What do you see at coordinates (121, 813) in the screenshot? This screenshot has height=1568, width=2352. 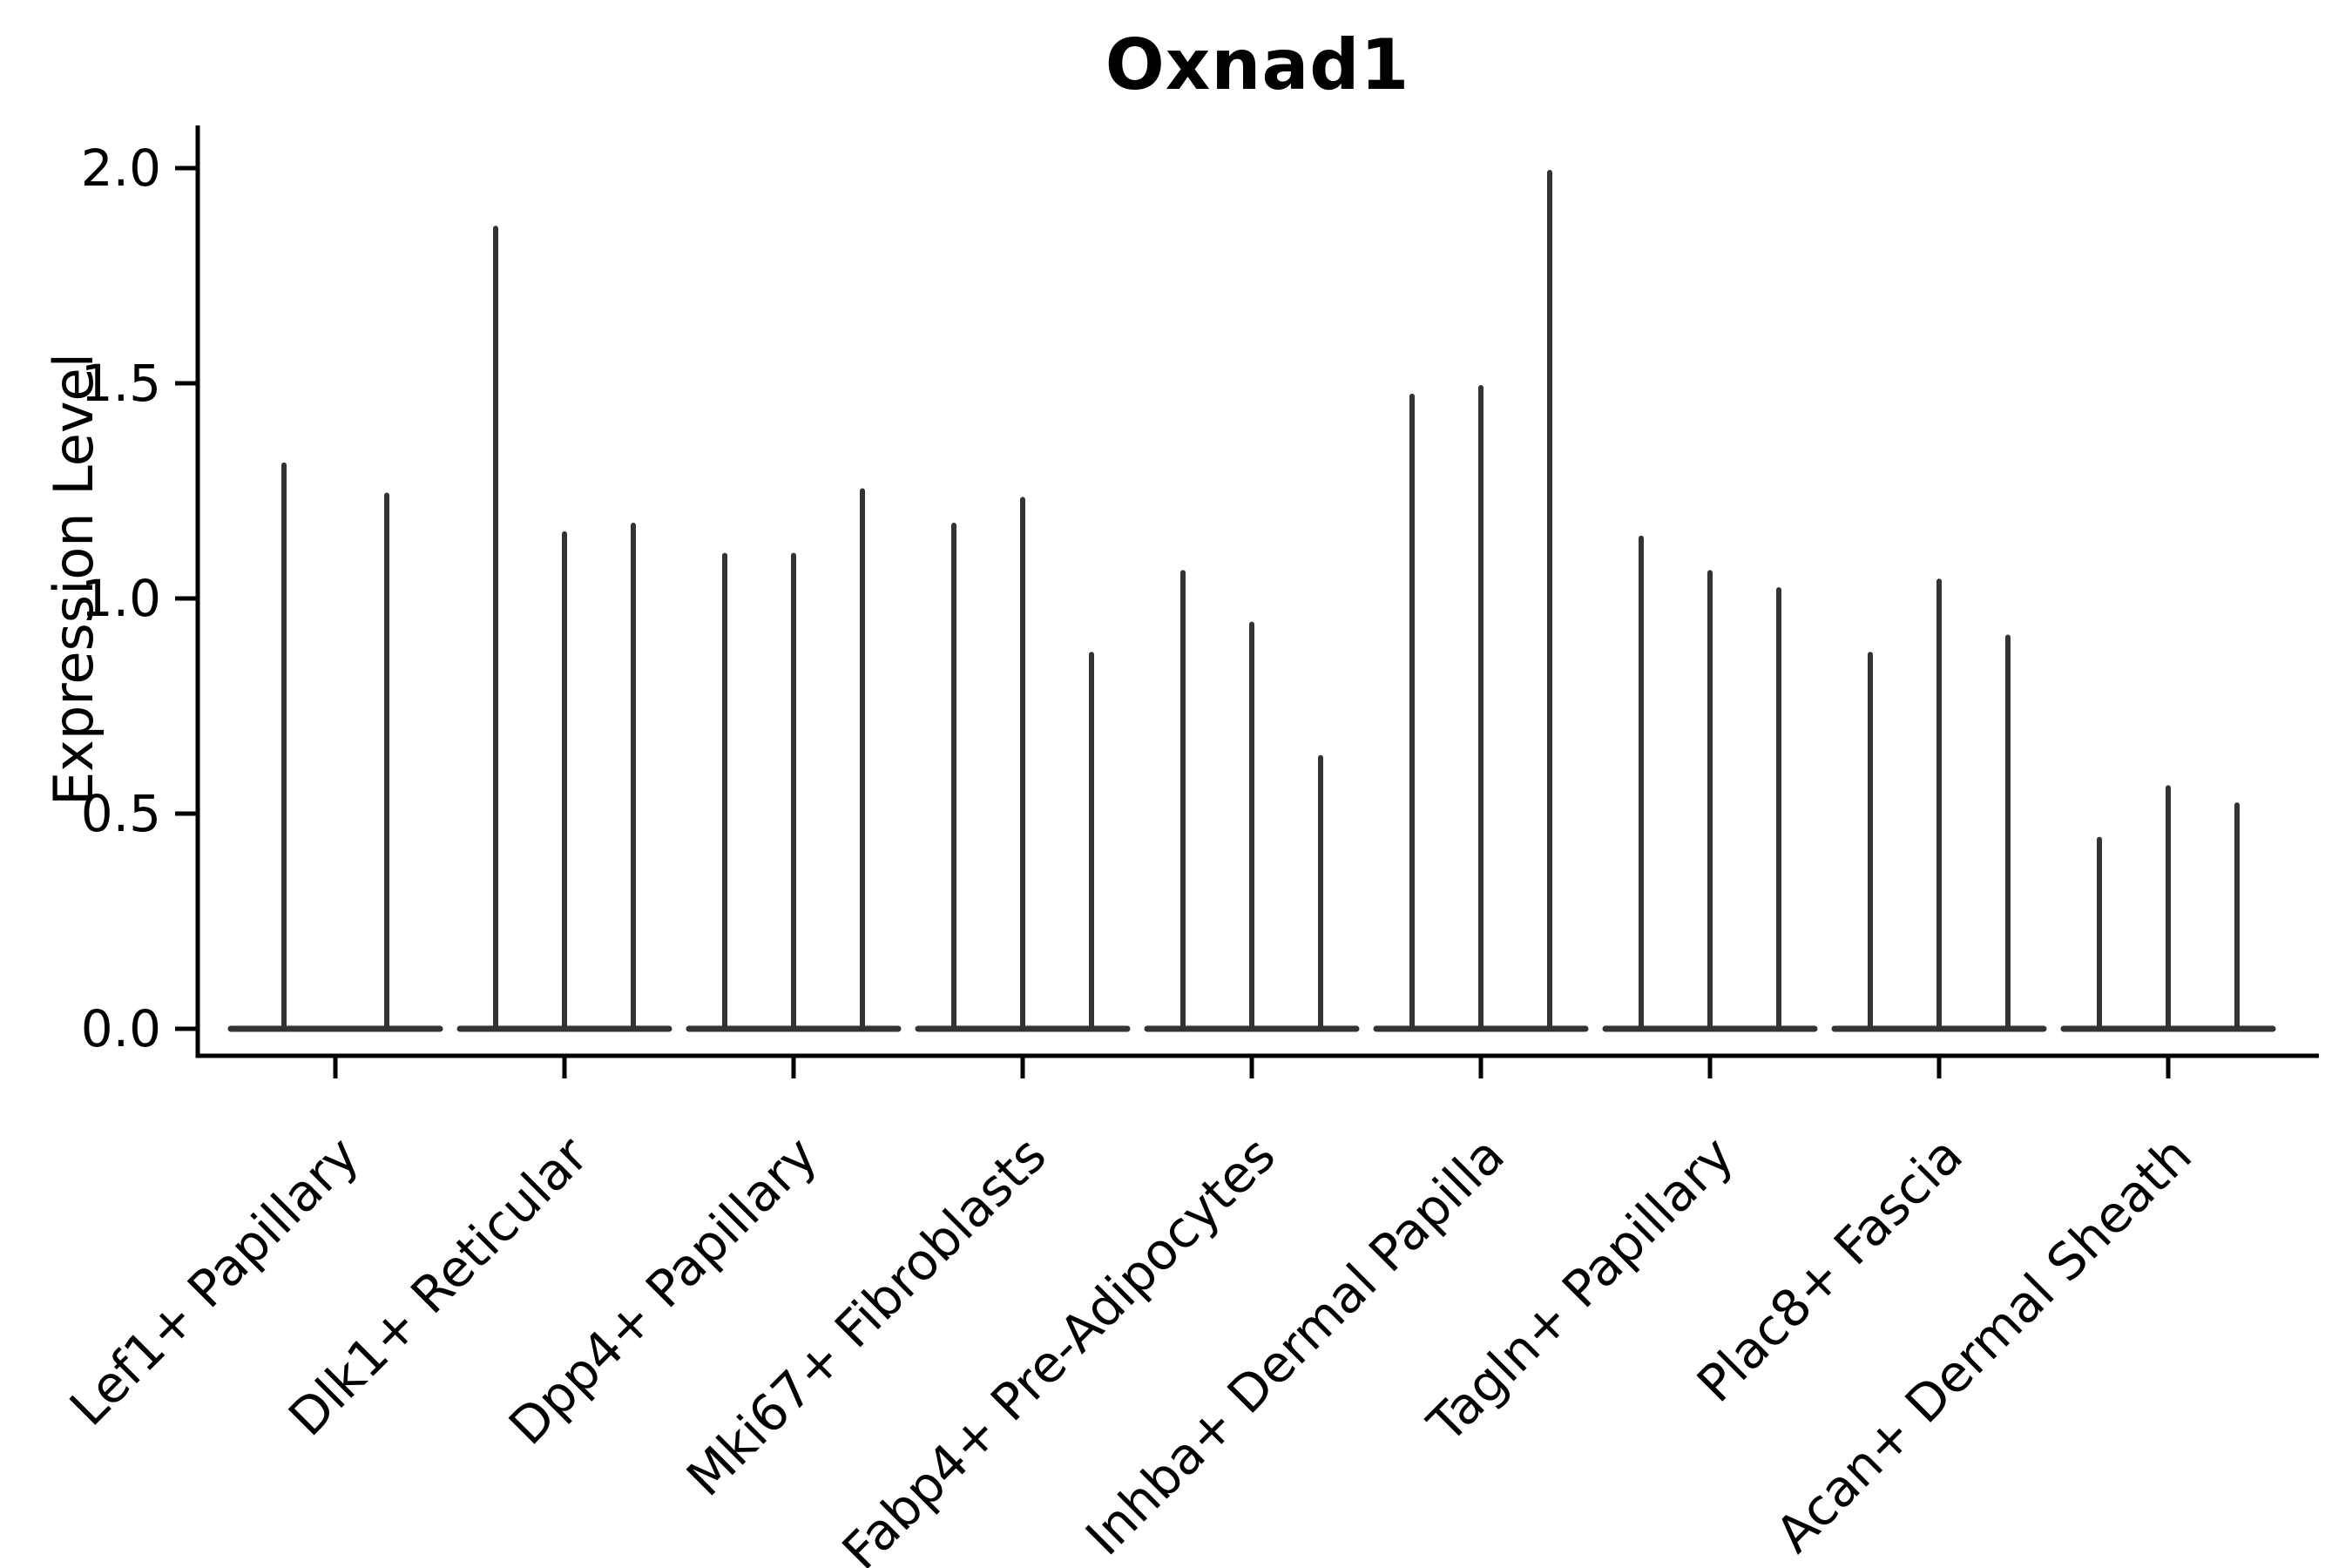 I see `y-tick-label: 0.5` at bounding box center [121, 813].